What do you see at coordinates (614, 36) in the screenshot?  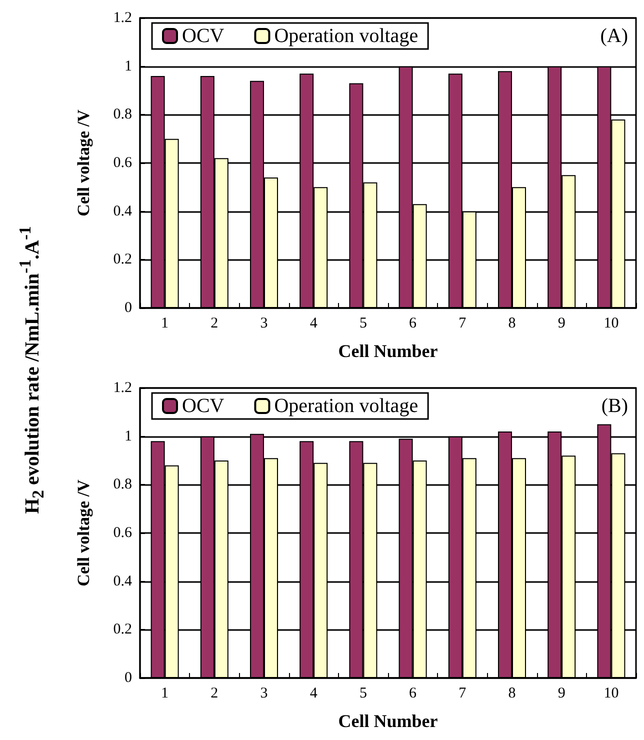 I see `annotation: (A)` at bounding box center [614, 36].